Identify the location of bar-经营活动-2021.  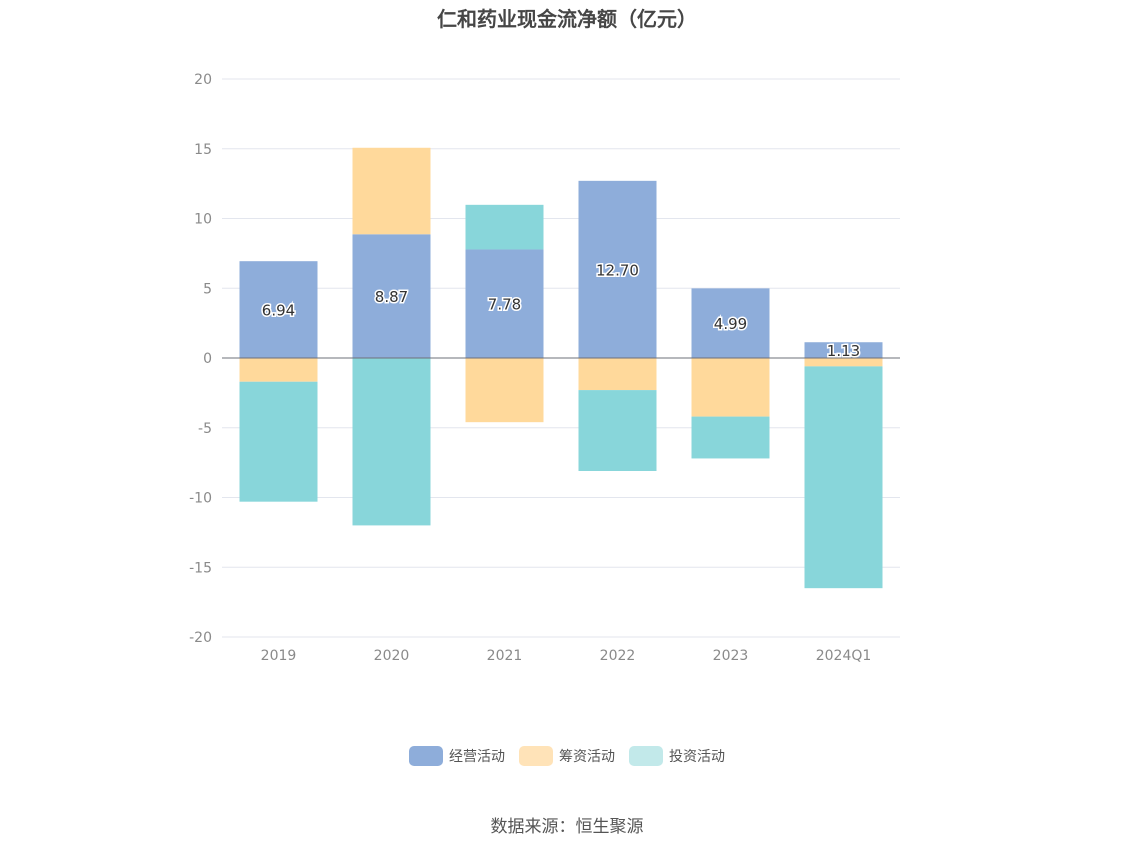
(504, 303).